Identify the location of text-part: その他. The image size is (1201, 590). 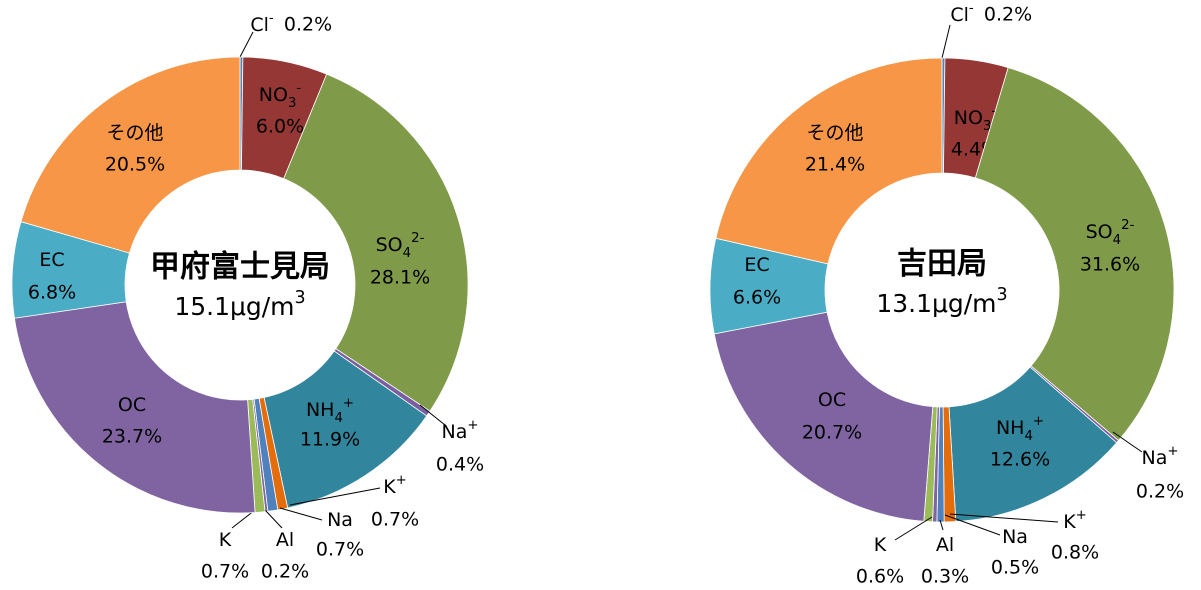
(134, 133).